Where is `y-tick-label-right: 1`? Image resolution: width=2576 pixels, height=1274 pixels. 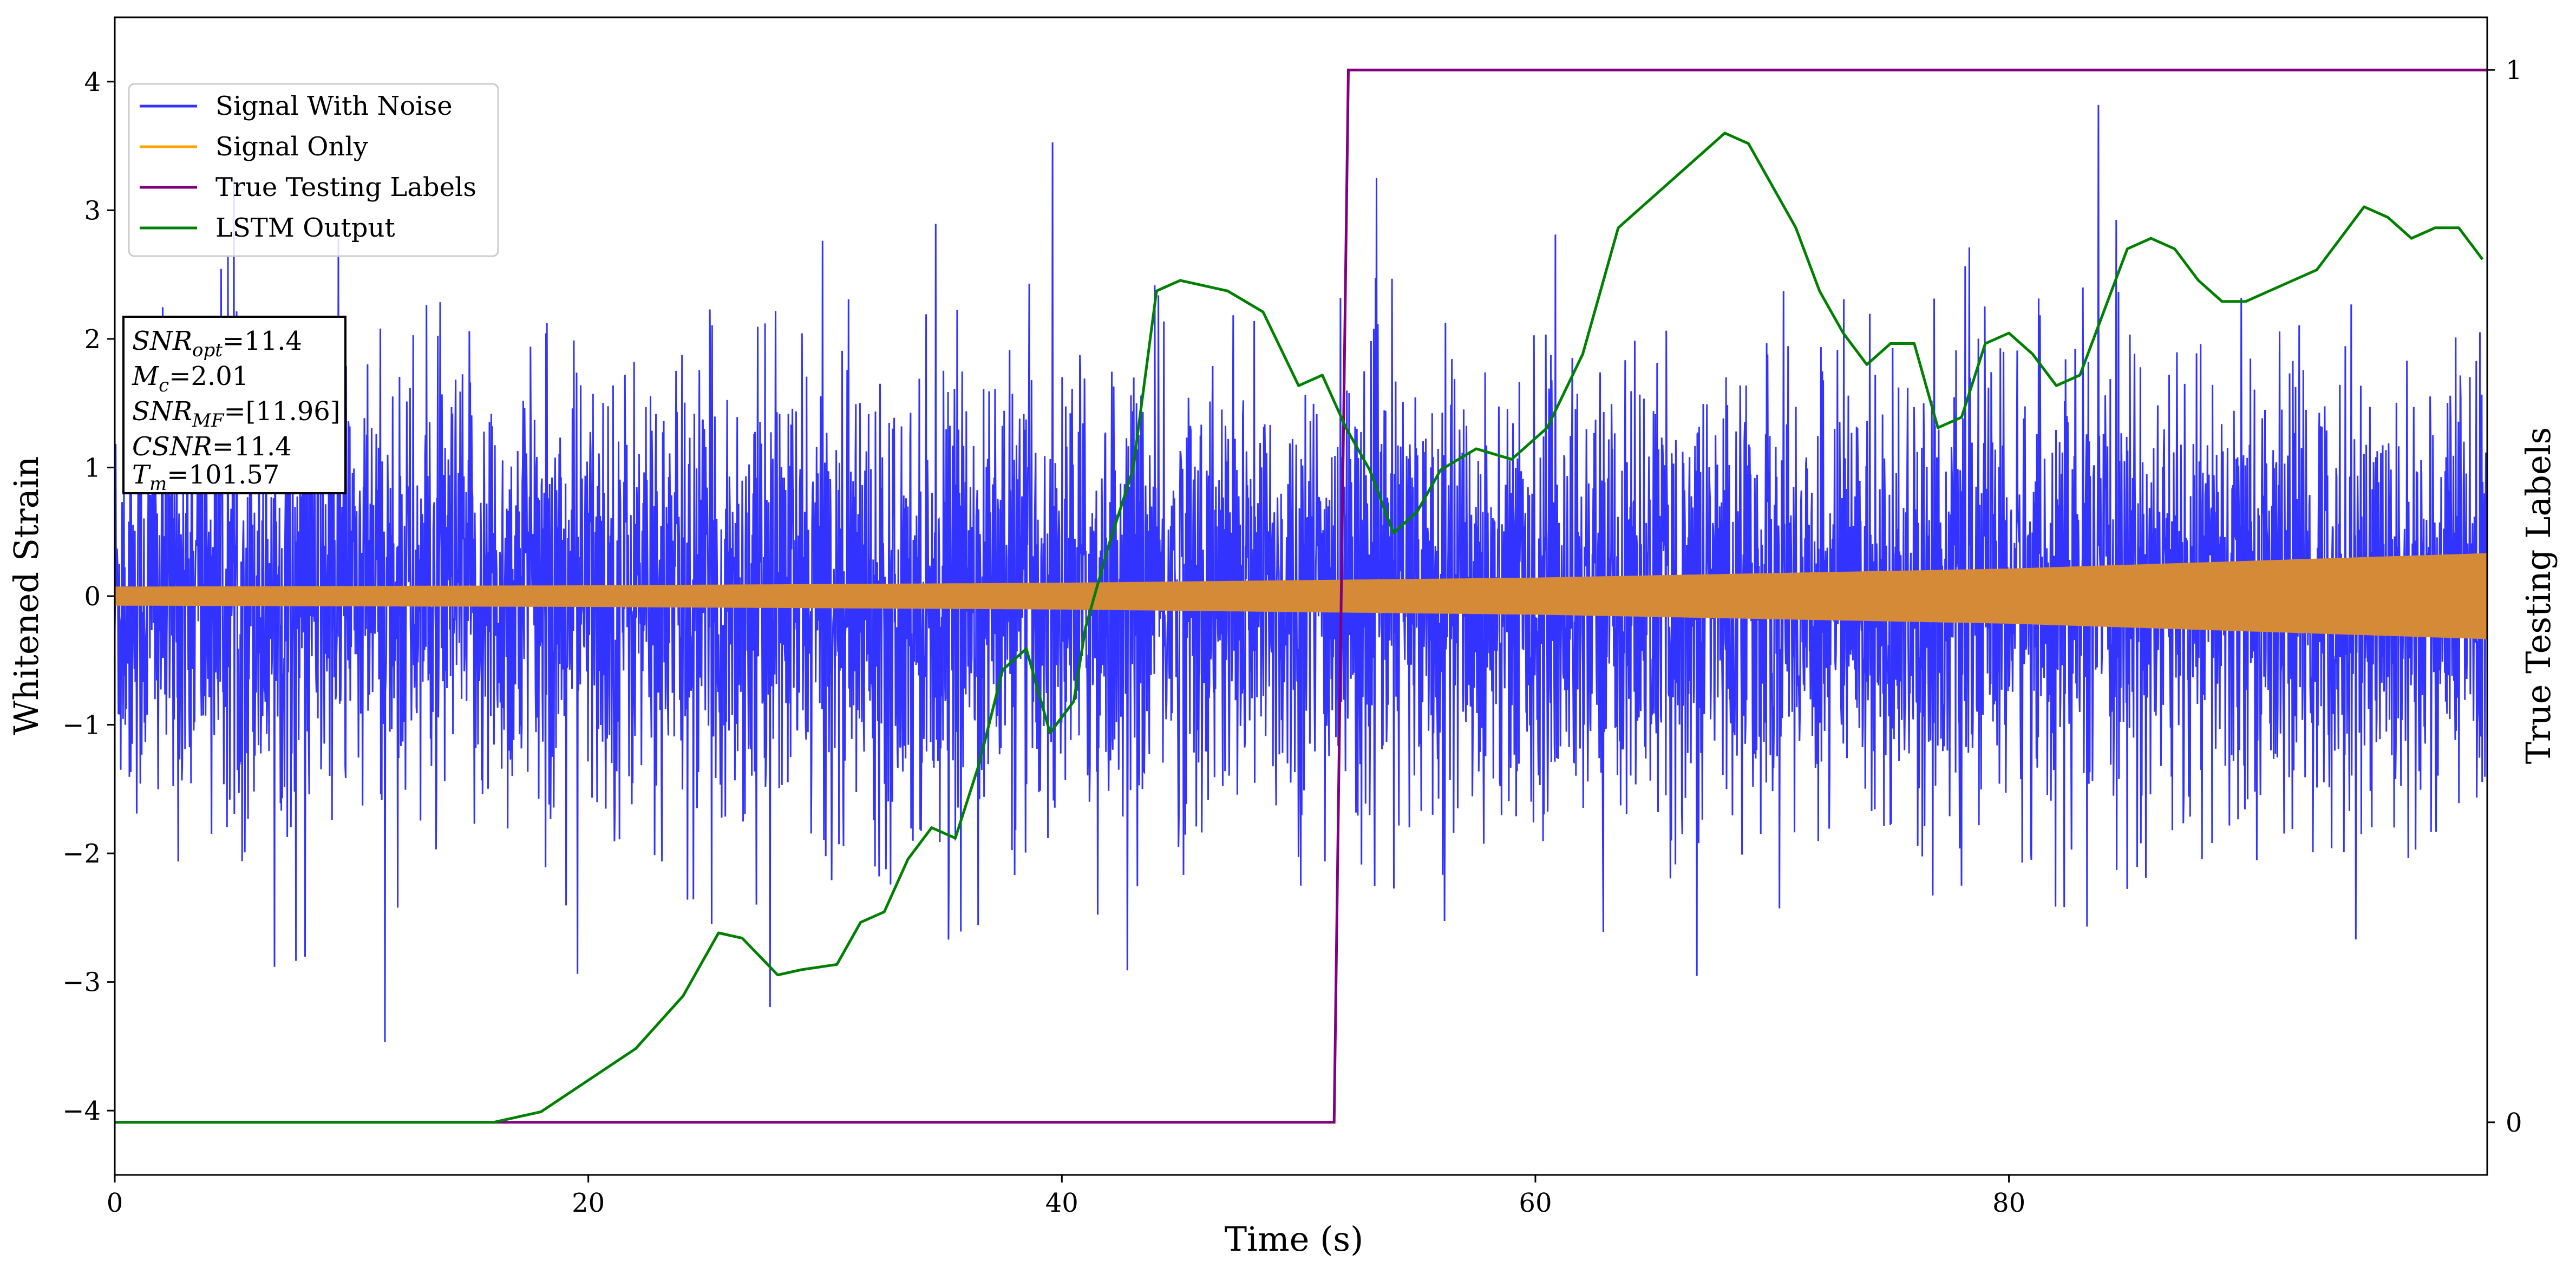
y-tick-label-right: 1 is located at coordinates (2514, 70).